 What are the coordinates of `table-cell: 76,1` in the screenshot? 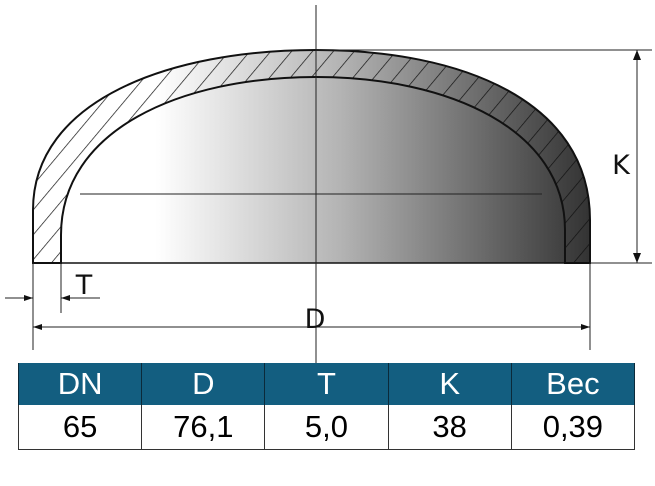 It's located at (203, 427).